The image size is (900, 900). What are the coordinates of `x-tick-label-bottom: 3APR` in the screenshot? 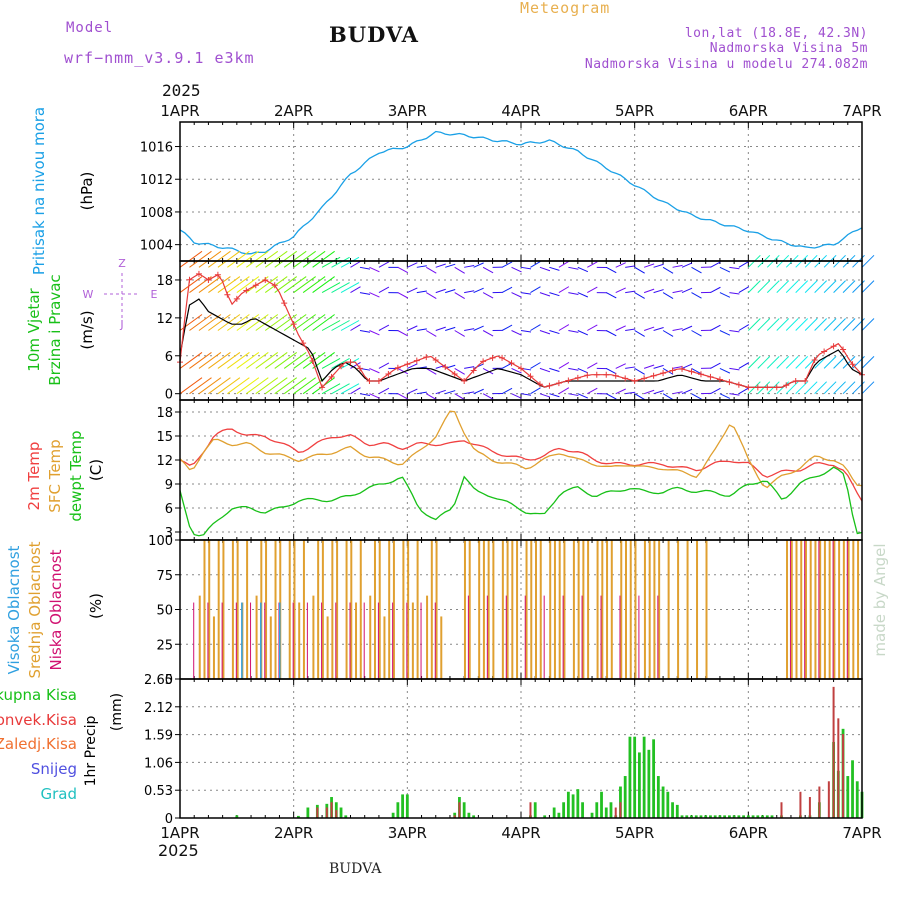 It's located at (407, 833).